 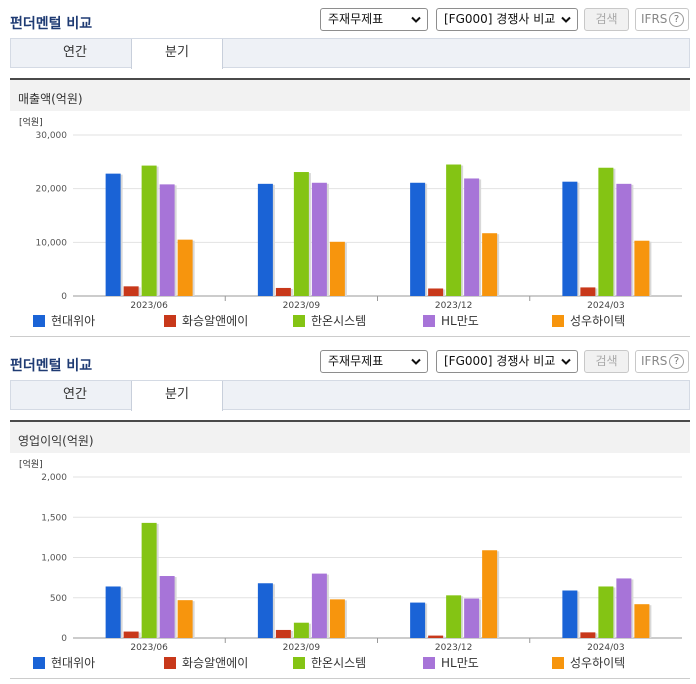 I want to click on y-tick-label: 2,000, so click(x=54, y=478).